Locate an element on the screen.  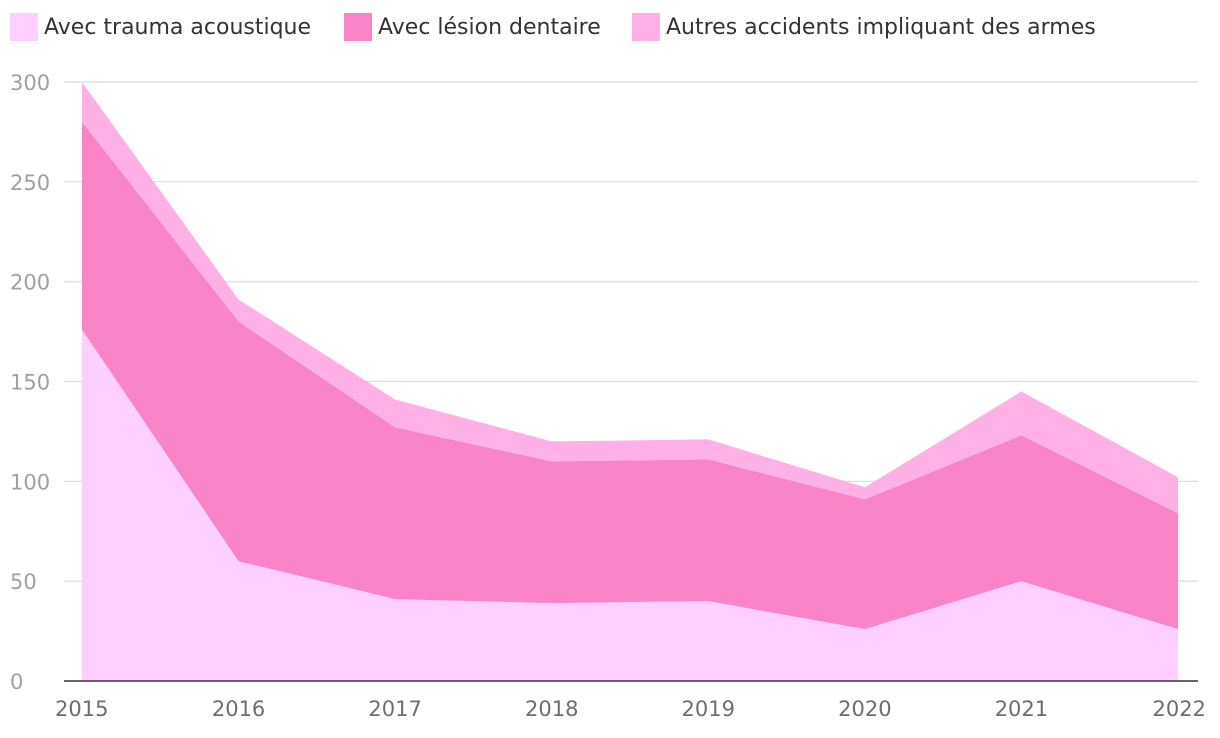
y-tick-label: 0 is located at coordinates (16, 682).